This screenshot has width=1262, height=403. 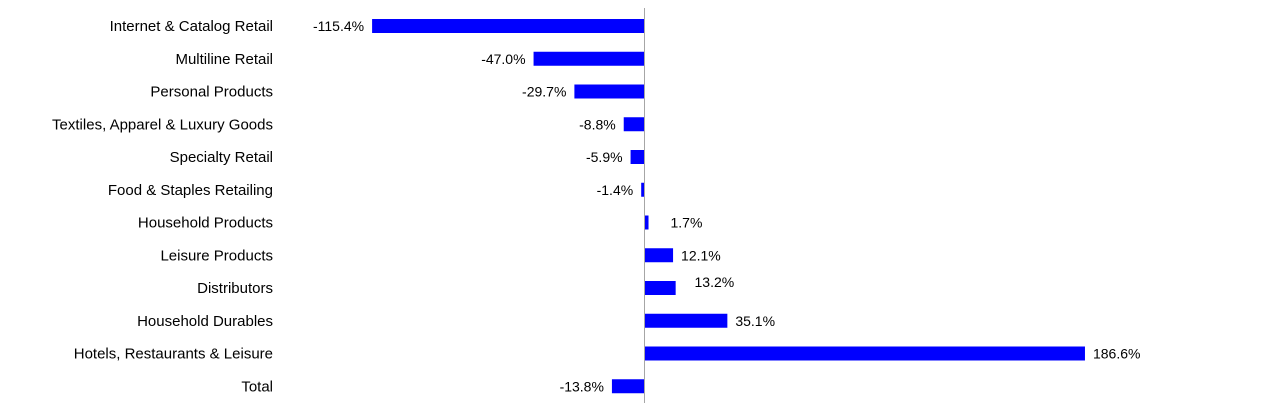 What do you see at coordinates (190, 190) in the screenshot?
I see `category-label: Food & Staples Retailing` at bounding box center [190, 190].